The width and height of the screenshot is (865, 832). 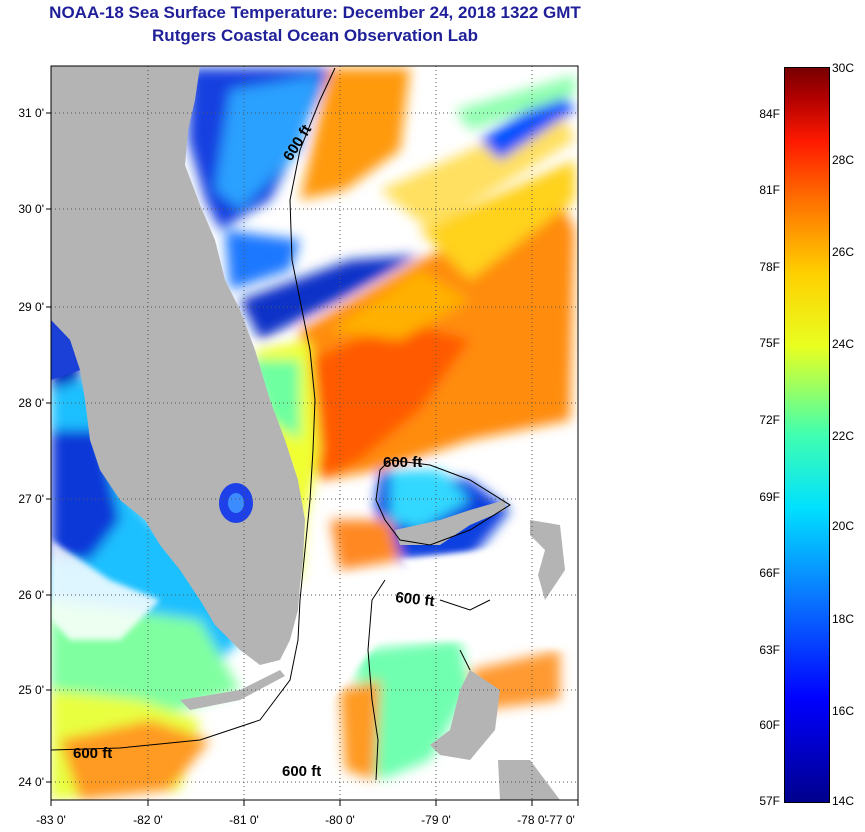 I want to click on contour-label-south: 600 ft, so click(x=301, y=771).